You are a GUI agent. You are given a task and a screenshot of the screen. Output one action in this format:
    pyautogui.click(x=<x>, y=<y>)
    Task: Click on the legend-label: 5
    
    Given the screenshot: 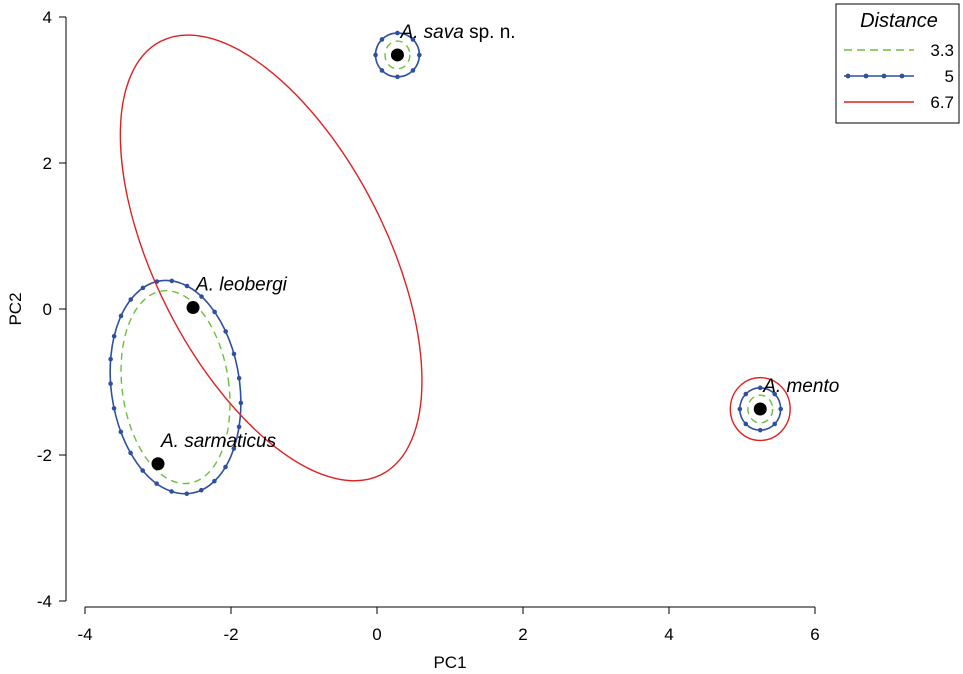 What is the action you would take?
    pyautogui.click(x=949, y=76)
    